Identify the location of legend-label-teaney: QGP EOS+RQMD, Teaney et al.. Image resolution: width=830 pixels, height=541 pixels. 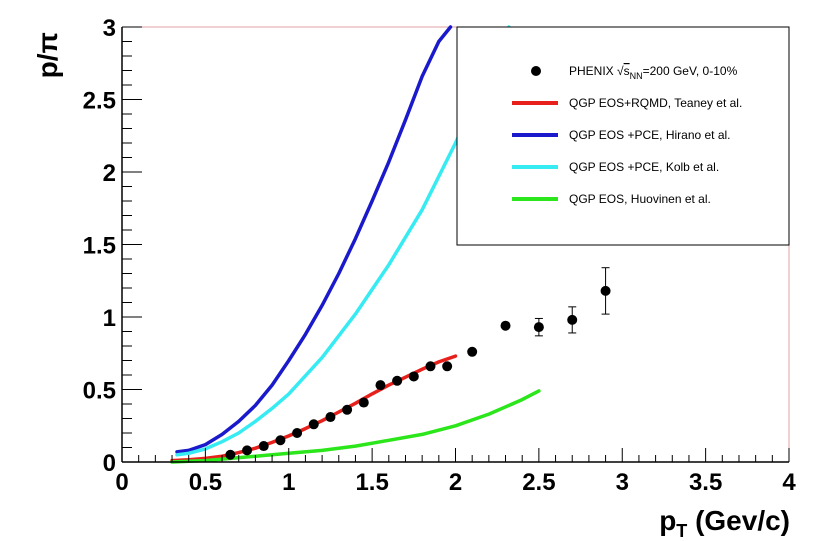
(655, 103).